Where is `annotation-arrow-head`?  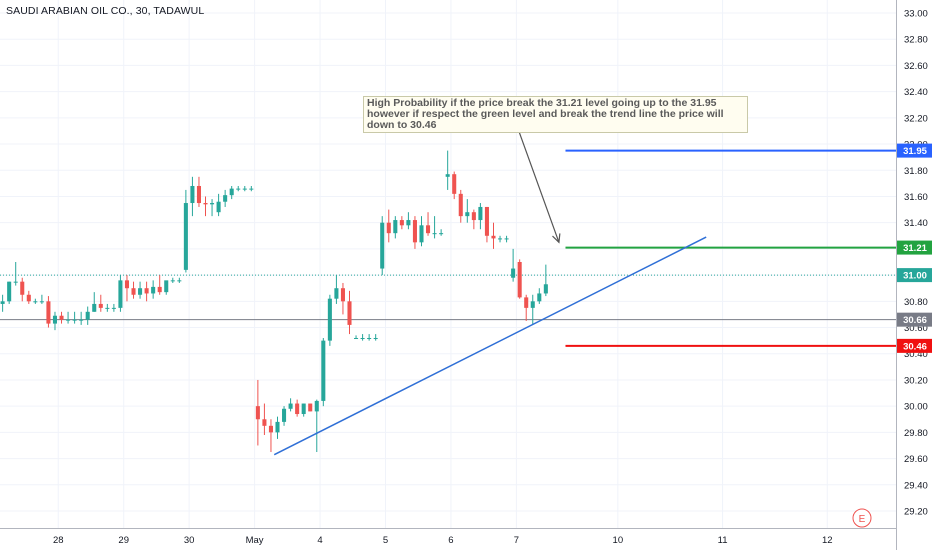 annotation-arrow-head is located at coordinates (556, 238).